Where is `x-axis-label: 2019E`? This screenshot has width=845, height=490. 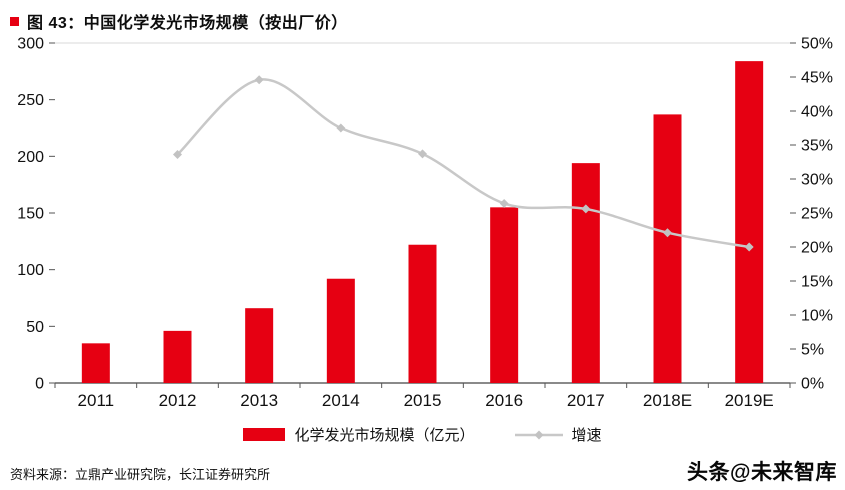 x-axis-label: 2019E is located at coordinates (749, 400).